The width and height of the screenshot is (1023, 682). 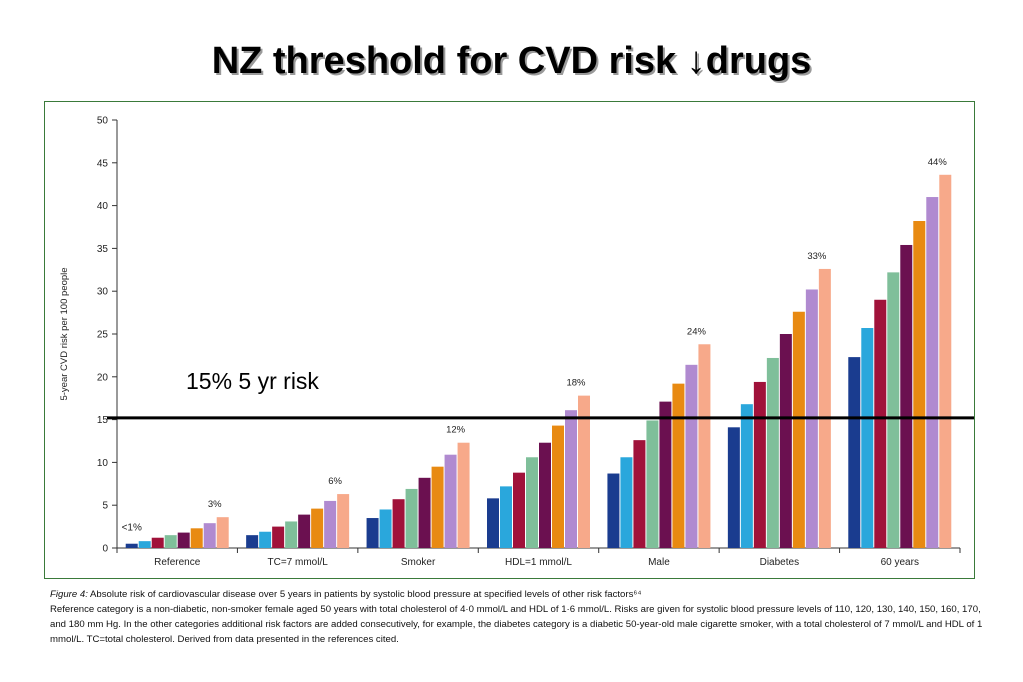 What do you see at coordinates (538, 562) in the screenshot?
I see `x-tick-label: HDL=1 mmol/L` at bounding box center [538, 562].